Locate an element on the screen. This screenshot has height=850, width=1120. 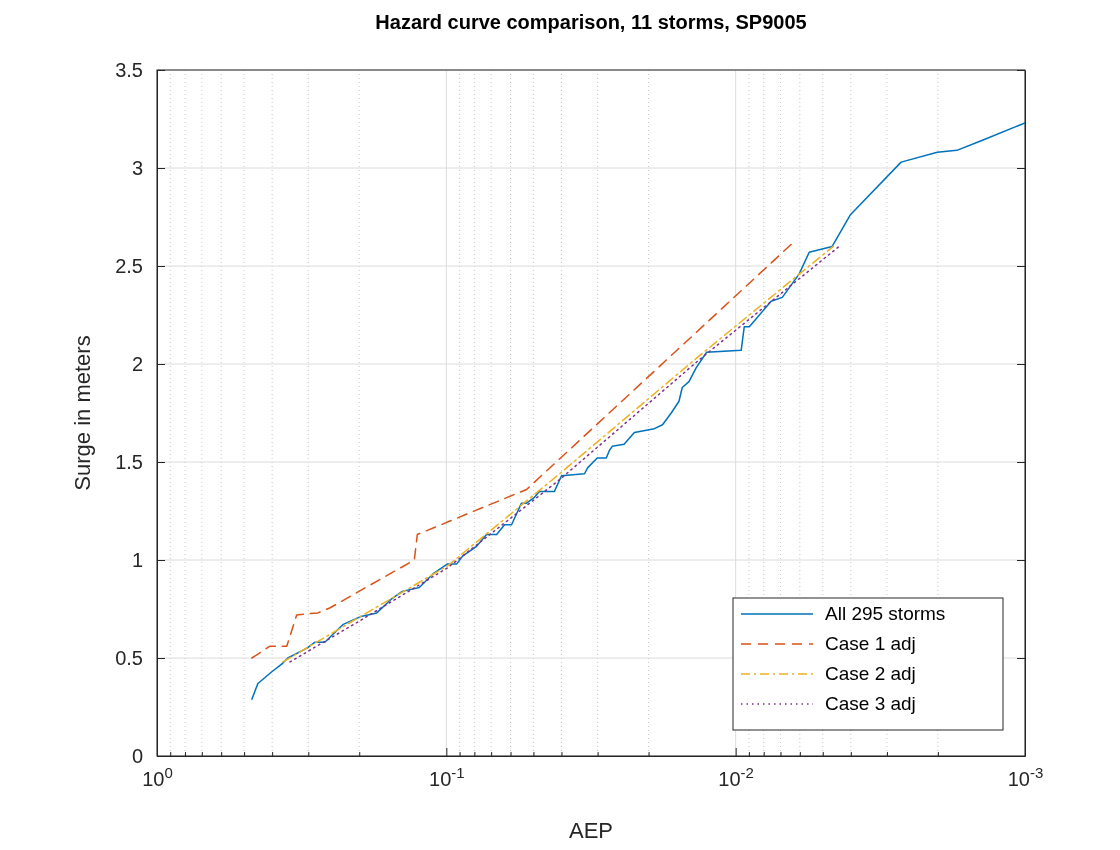
y-tick-label: 3 is located at coordinates (137, 167).